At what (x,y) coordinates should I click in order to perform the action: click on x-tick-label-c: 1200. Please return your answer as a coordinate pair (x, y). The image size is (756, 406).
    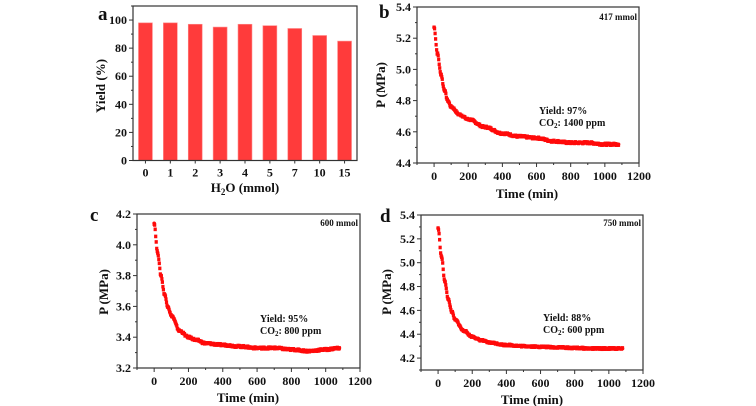
    Looking at the image, I should click on (360, 381).